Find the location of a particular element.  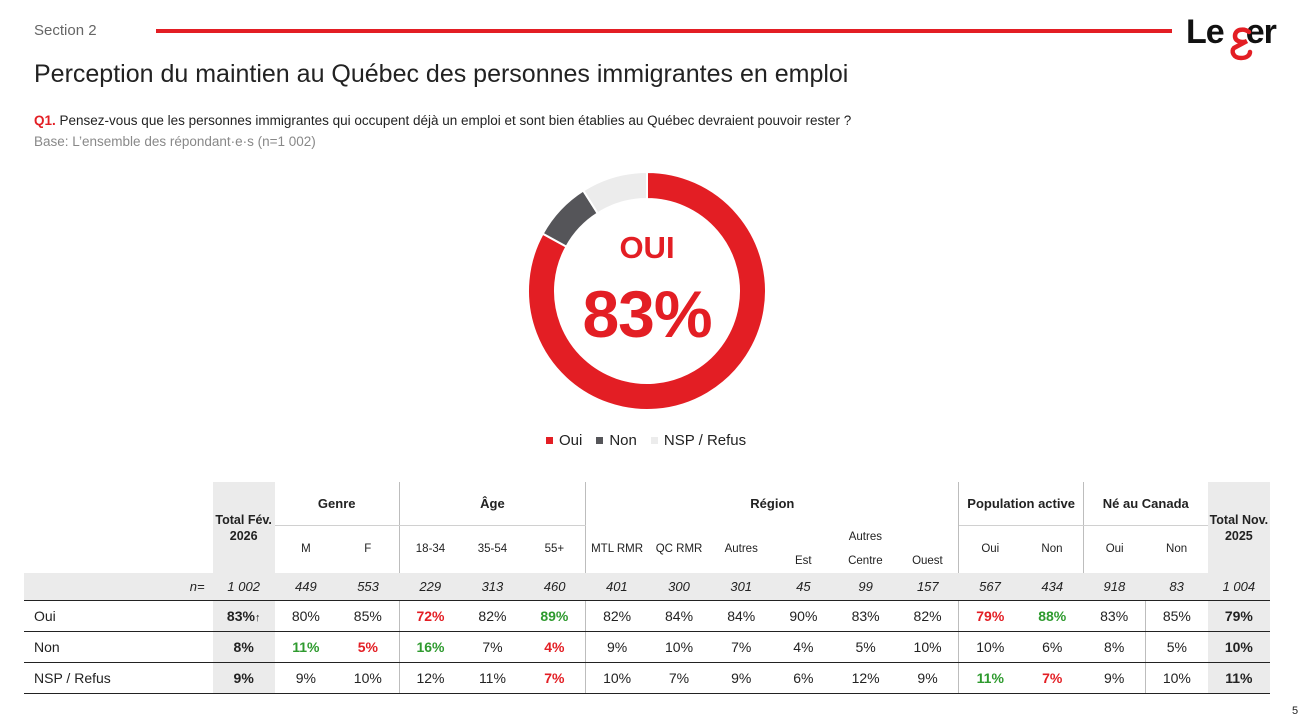

n-value: 449 is located at coordinates (305, 587).